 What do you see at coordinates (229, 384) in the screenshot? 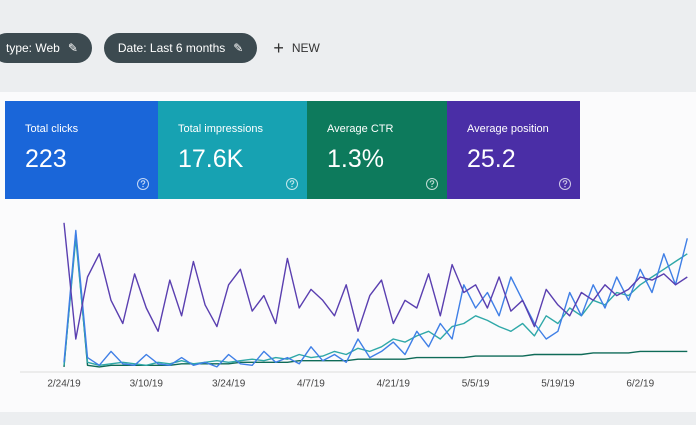
I see `x-tick-label: 3/24/19` at bounding box center [229, 384].